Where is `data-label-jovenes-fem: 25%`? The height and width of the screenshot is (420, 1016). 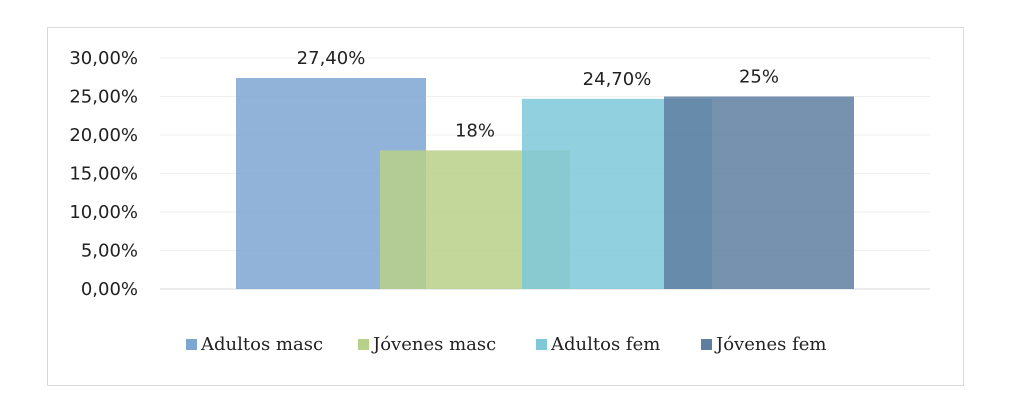 data-label-jovenes-fem: 25% is located at coordinates (759, 77).